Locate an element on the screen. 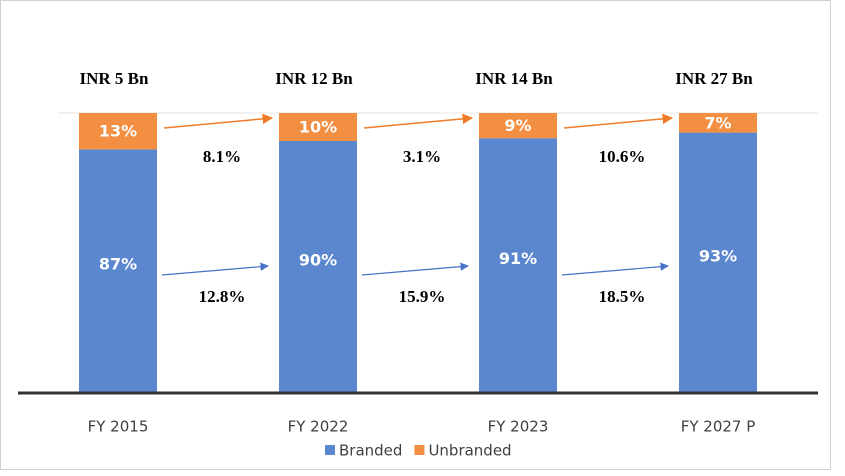  total-label: INR 5 Bn is located at coordinates (115, 78).